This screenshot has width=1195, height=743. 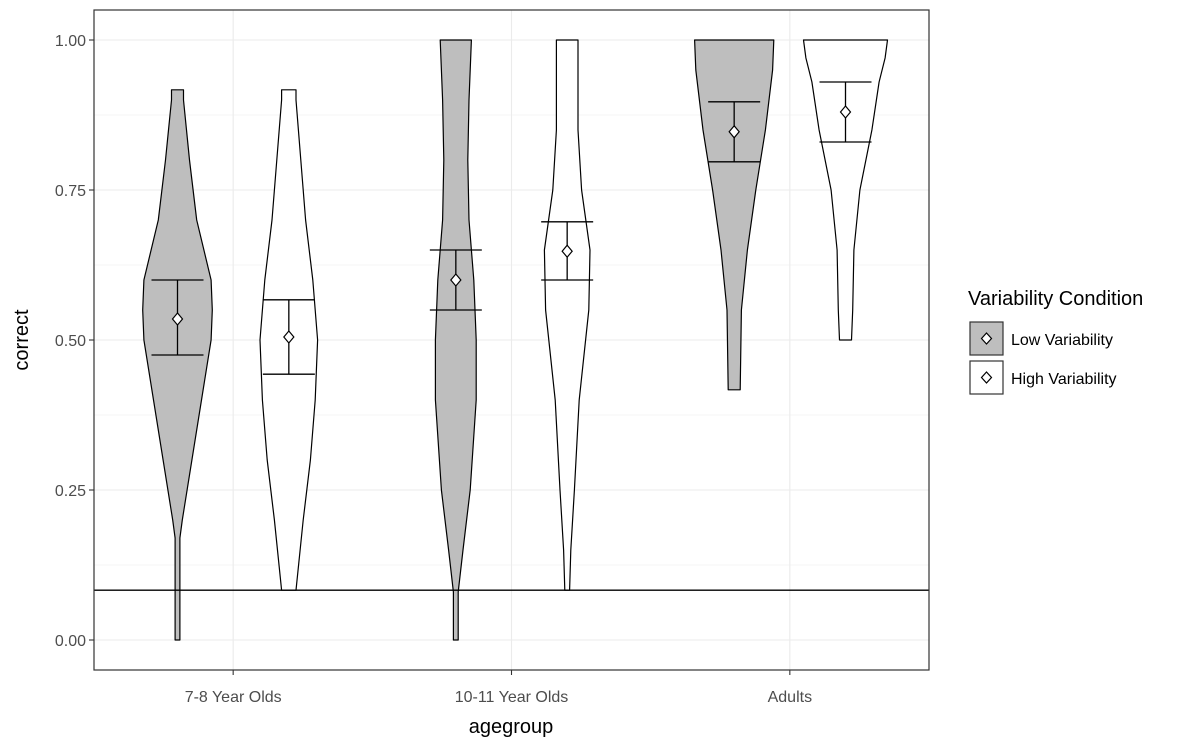 I want to click on mean-point-high-variability-adults, so click(x=845, y=112).